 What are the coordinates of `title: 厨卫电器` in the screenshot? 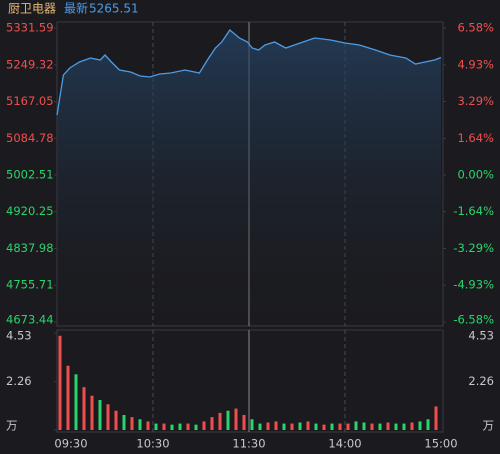 It's located at (32, 9).